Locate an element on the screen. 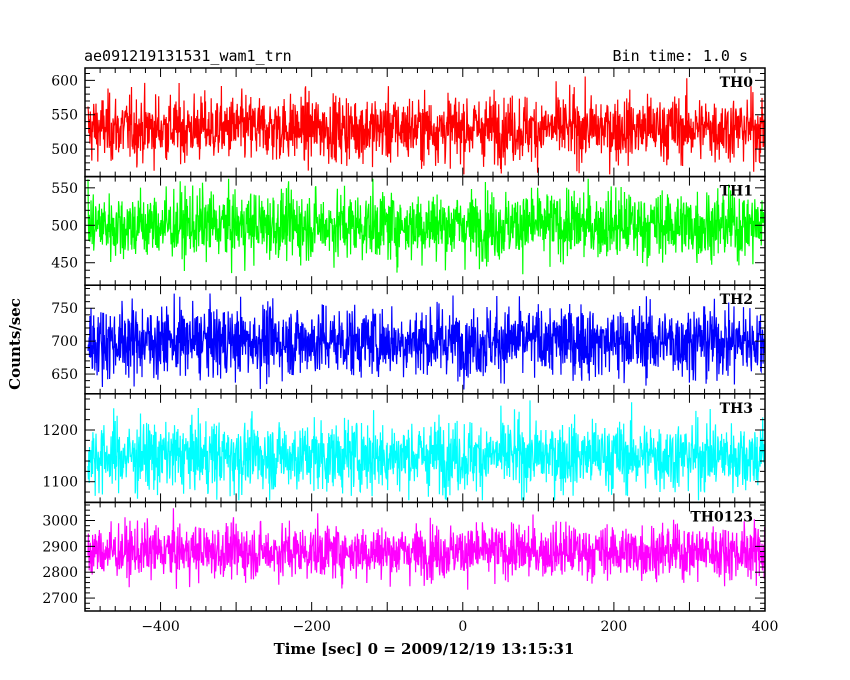 The width and height of the screenshot is (850, 680). panel-th0: 500 550 600 TH0 is located at coordinates (408, 122).